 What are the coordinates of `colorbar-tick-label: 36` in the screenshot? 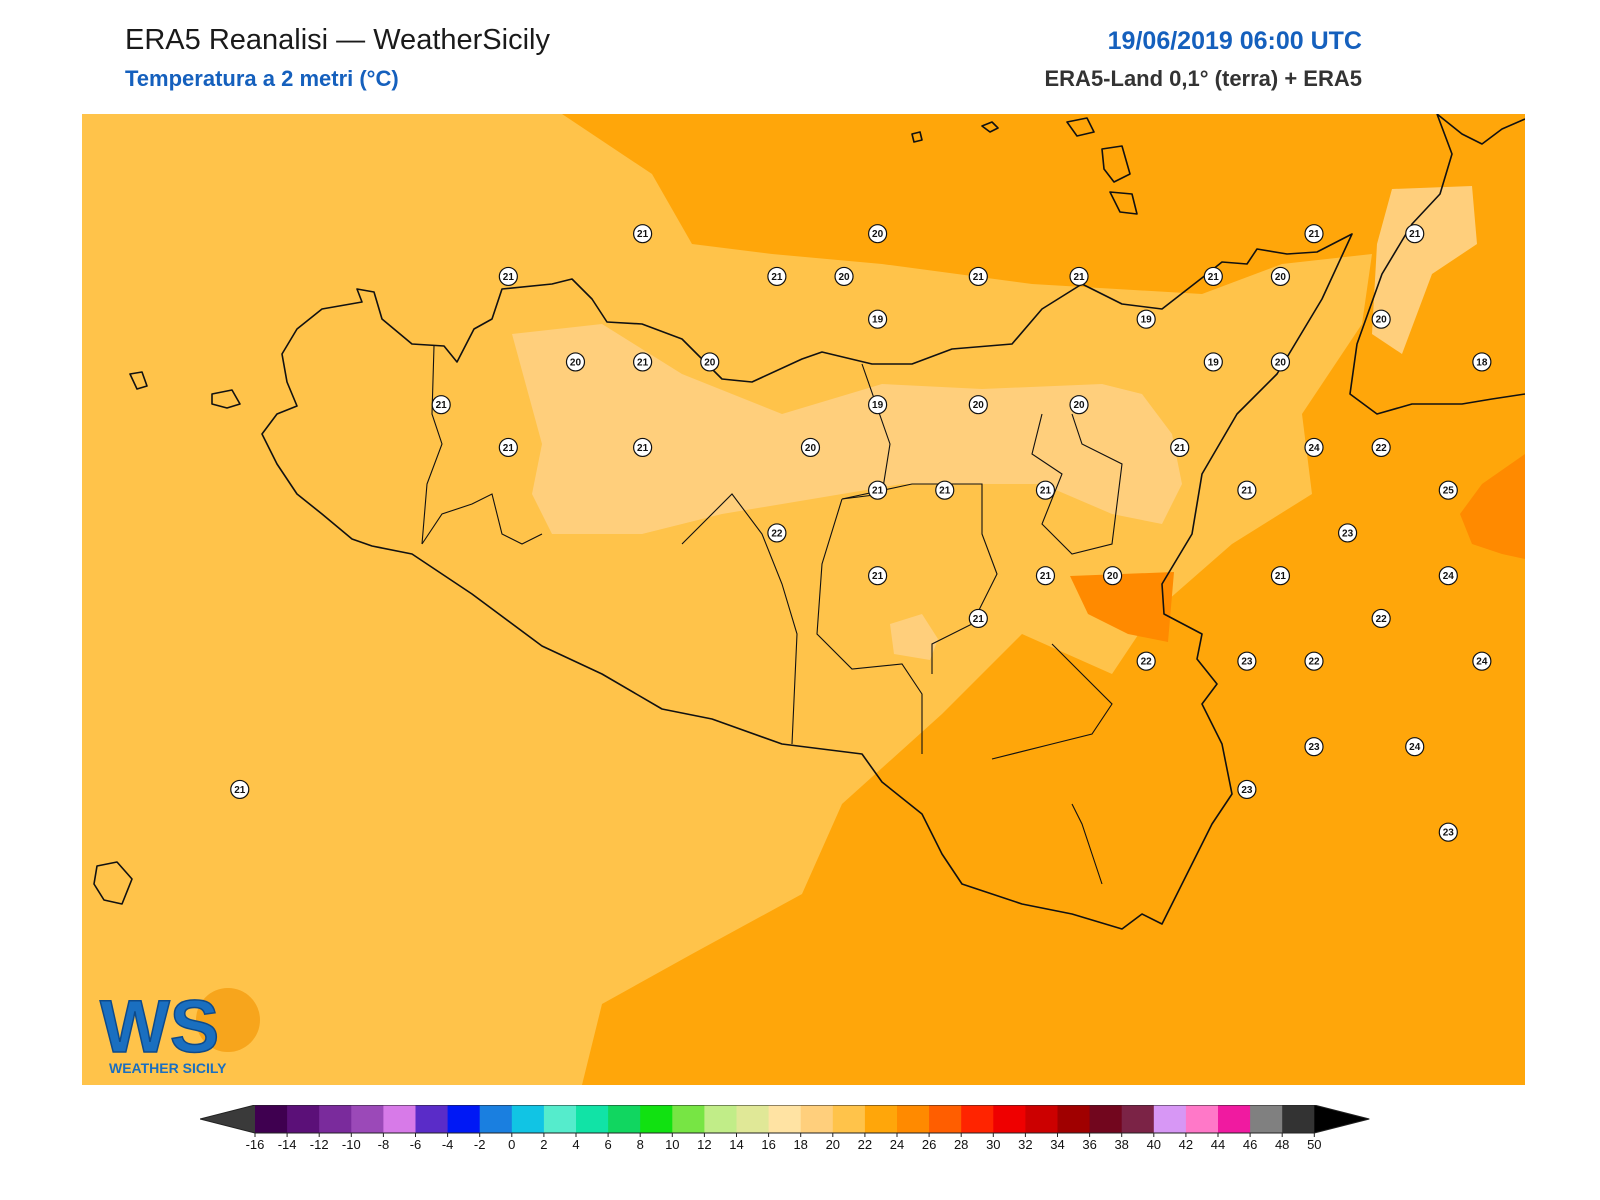 It's located at (1089, 1144).